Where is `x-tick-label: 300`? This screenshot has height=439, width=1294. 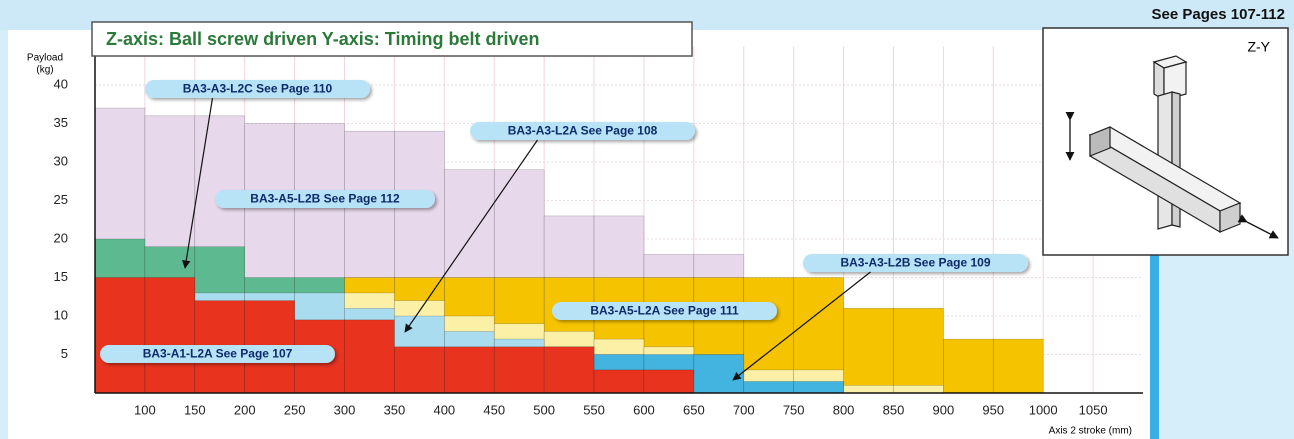 x-tick-label: 300 is located at coordinates (345, 409).